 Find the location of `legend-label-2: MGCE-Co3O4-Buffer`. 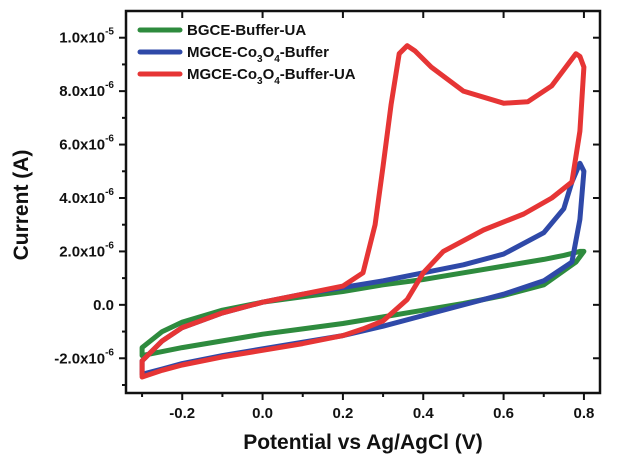

legend-label-2: MGCE-Co3O4-Buffer is located at coordinates (258, 54).